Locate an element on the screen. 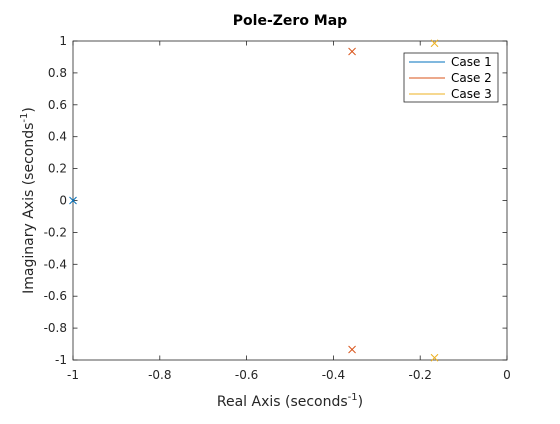 This screenshot has height=424, width=560. x-axis-label: Real Axis (seconds-1) is located at coordinates (290, 401).